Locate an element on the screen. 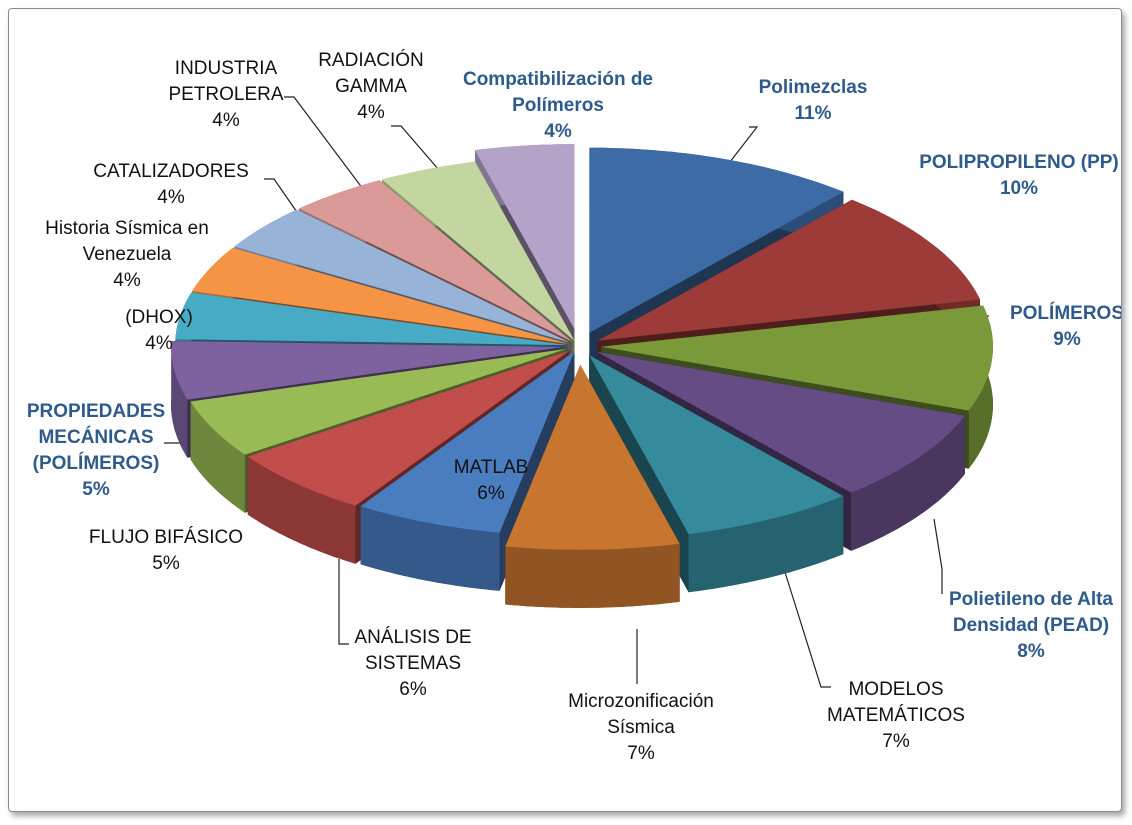  slice-label: ANÁLISIS DE SISTEMAS 6% is located at coordinates (413, 664).